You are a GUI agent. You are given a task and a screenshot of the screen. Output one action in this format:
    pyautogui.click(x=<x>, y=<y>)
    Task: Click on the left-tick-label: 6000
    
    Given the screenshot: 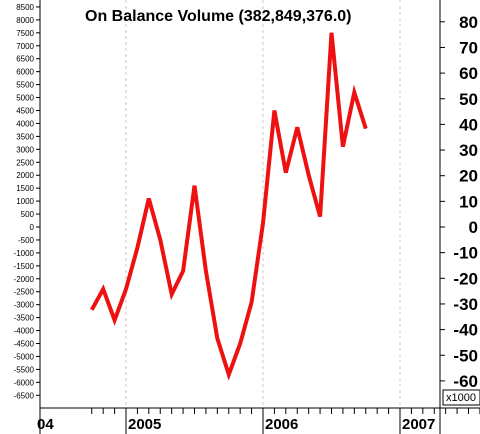 What is the action you would take?
    pyautogui.click(x=25, y=72)
    